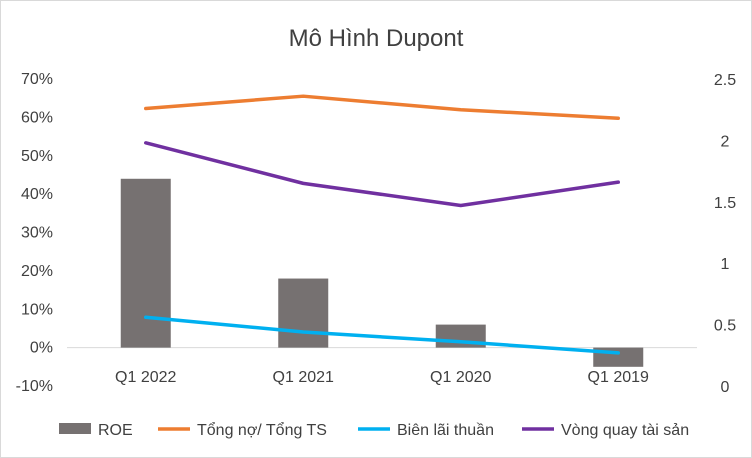  Describe the element at coordinates (41, 348) in the screenshot. I see `y-left-tick-label: 0%` at that location.